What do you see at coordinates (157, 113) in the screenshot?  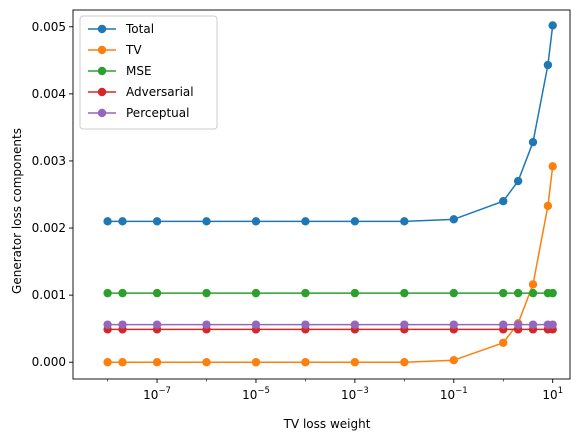 I see `legend-label-perceptual: Perceptual` at bounding box center [157, 113].